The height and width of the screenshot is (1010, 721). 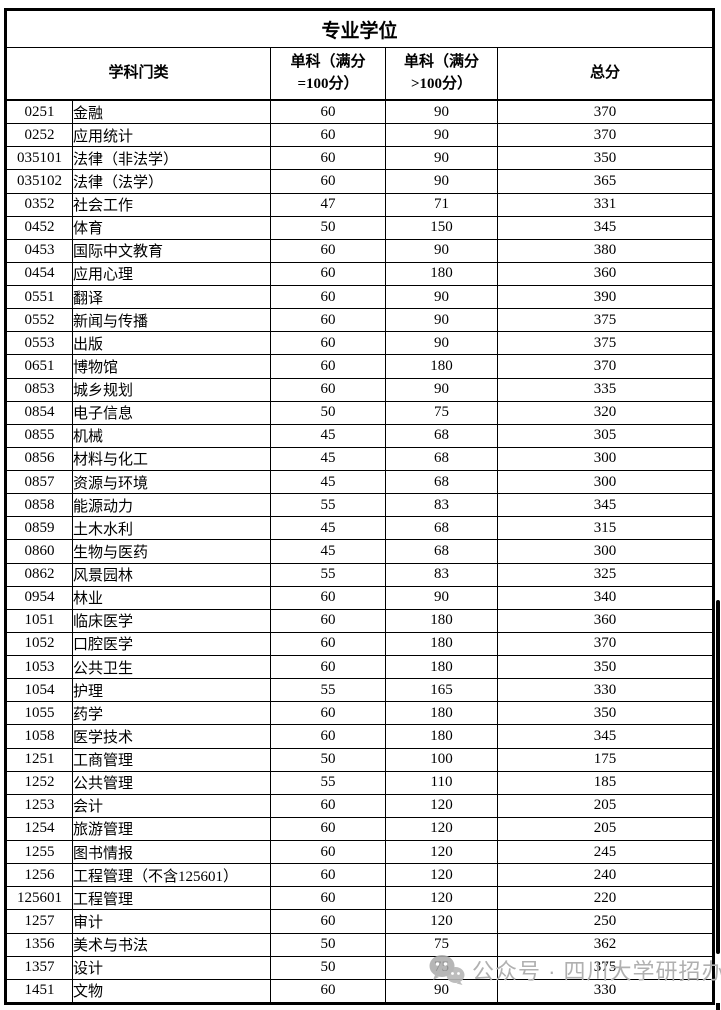 I want to click on header-single-eq100: 单科（满分 =100分）, so click(x=328, y=74).